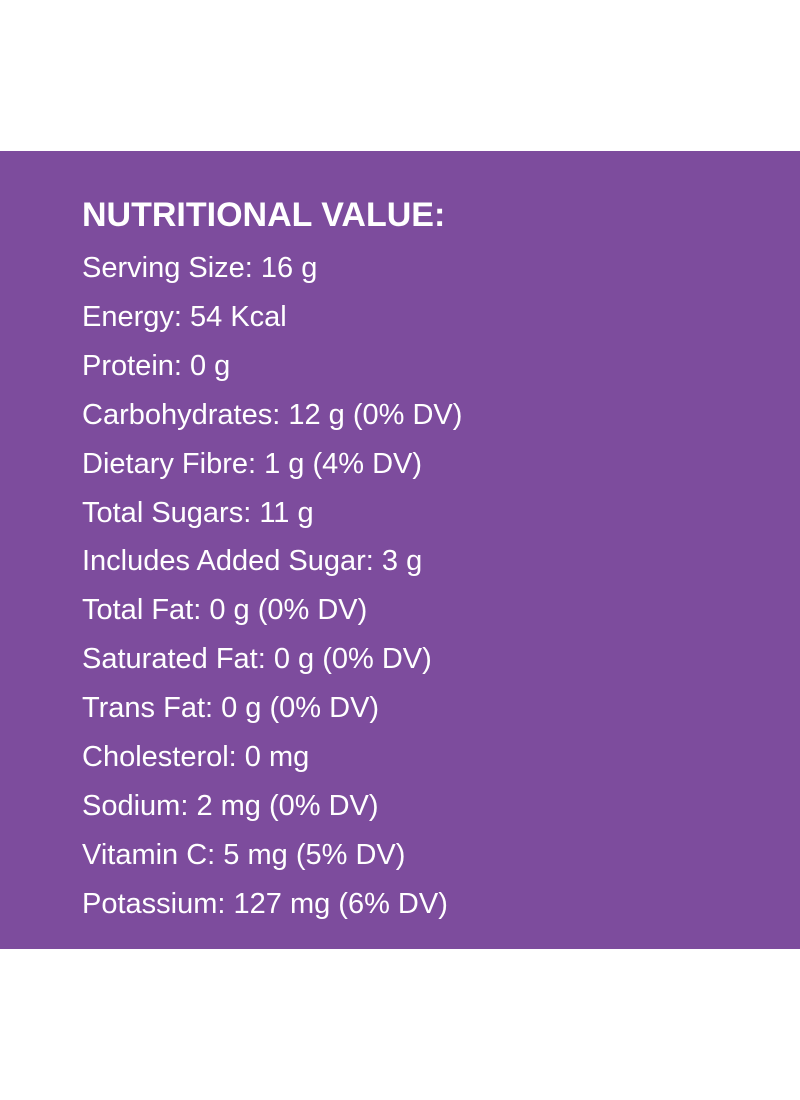 Image resolution: width=800 pixels, height=1100 pixels. What do you see at coordinates (231, 708) in the screenshot?
I see `fact-trans-fat: Trans Fat: 0 g (0% DV)` at bounding box center [231, 708].